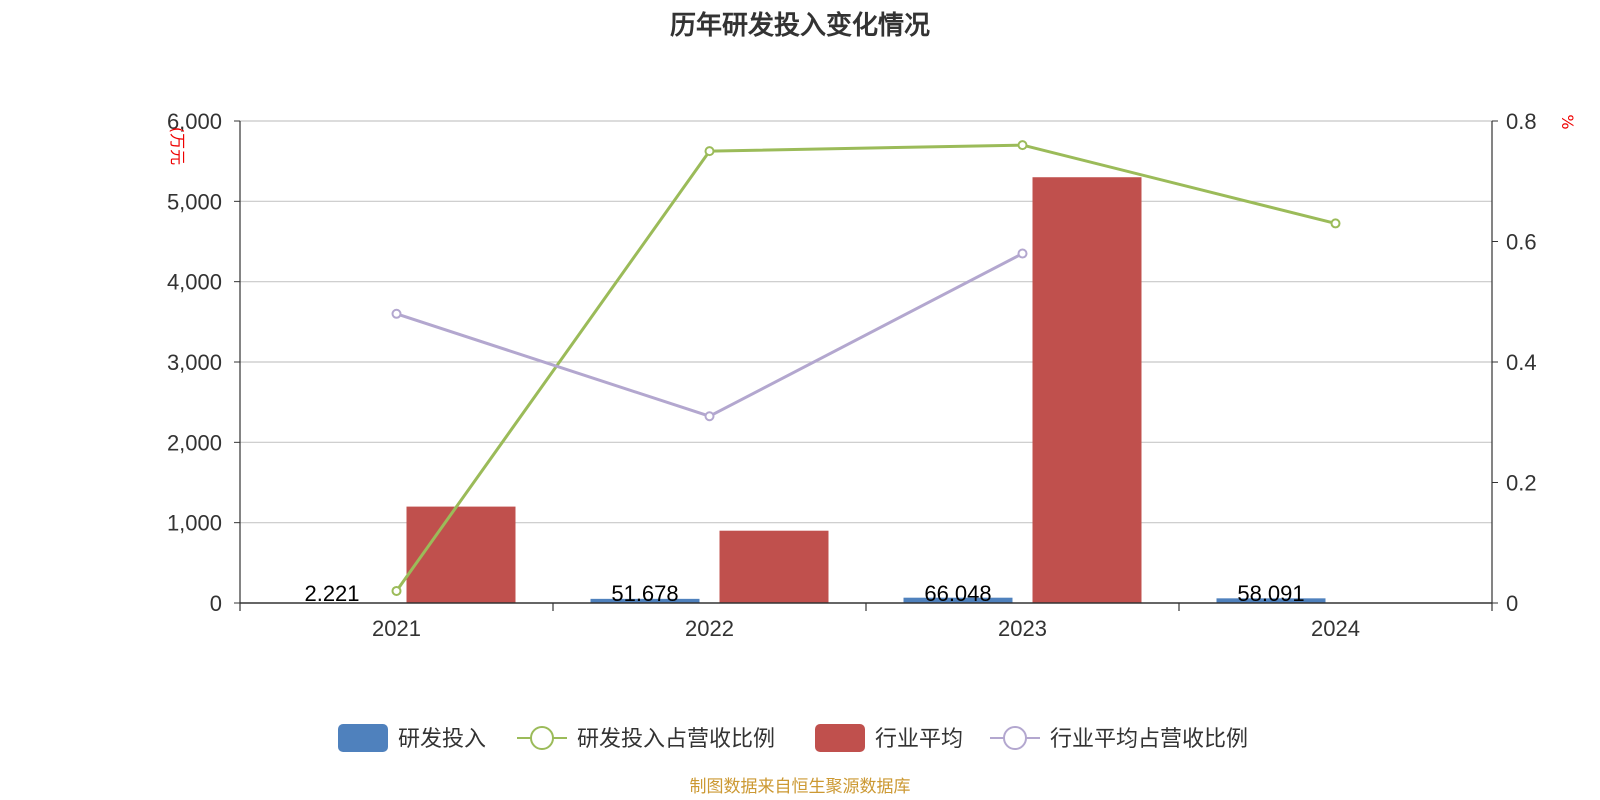 This screenshot has height=800, width=1600. I want to click on left-axis-unit: (万元, so click(177, 146).